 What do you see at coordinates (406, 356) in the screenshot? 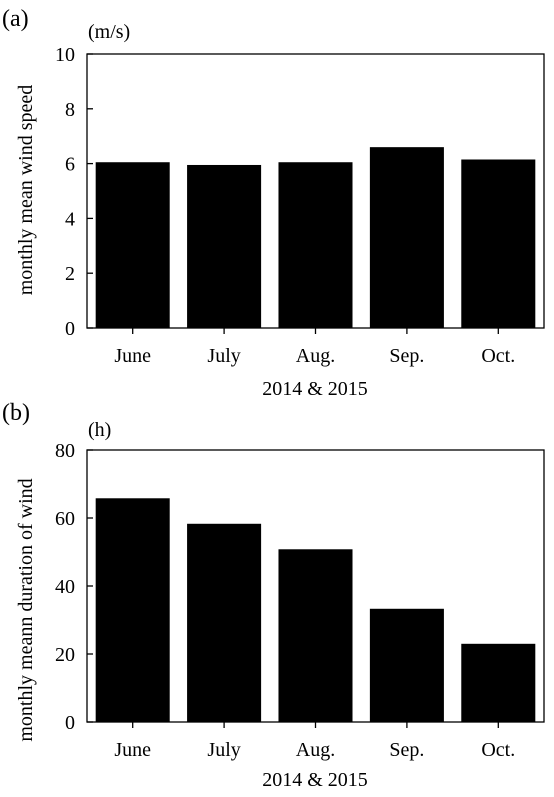
I see `x-tick-label-a-4: Sep.` at bounding box center [406, 356].